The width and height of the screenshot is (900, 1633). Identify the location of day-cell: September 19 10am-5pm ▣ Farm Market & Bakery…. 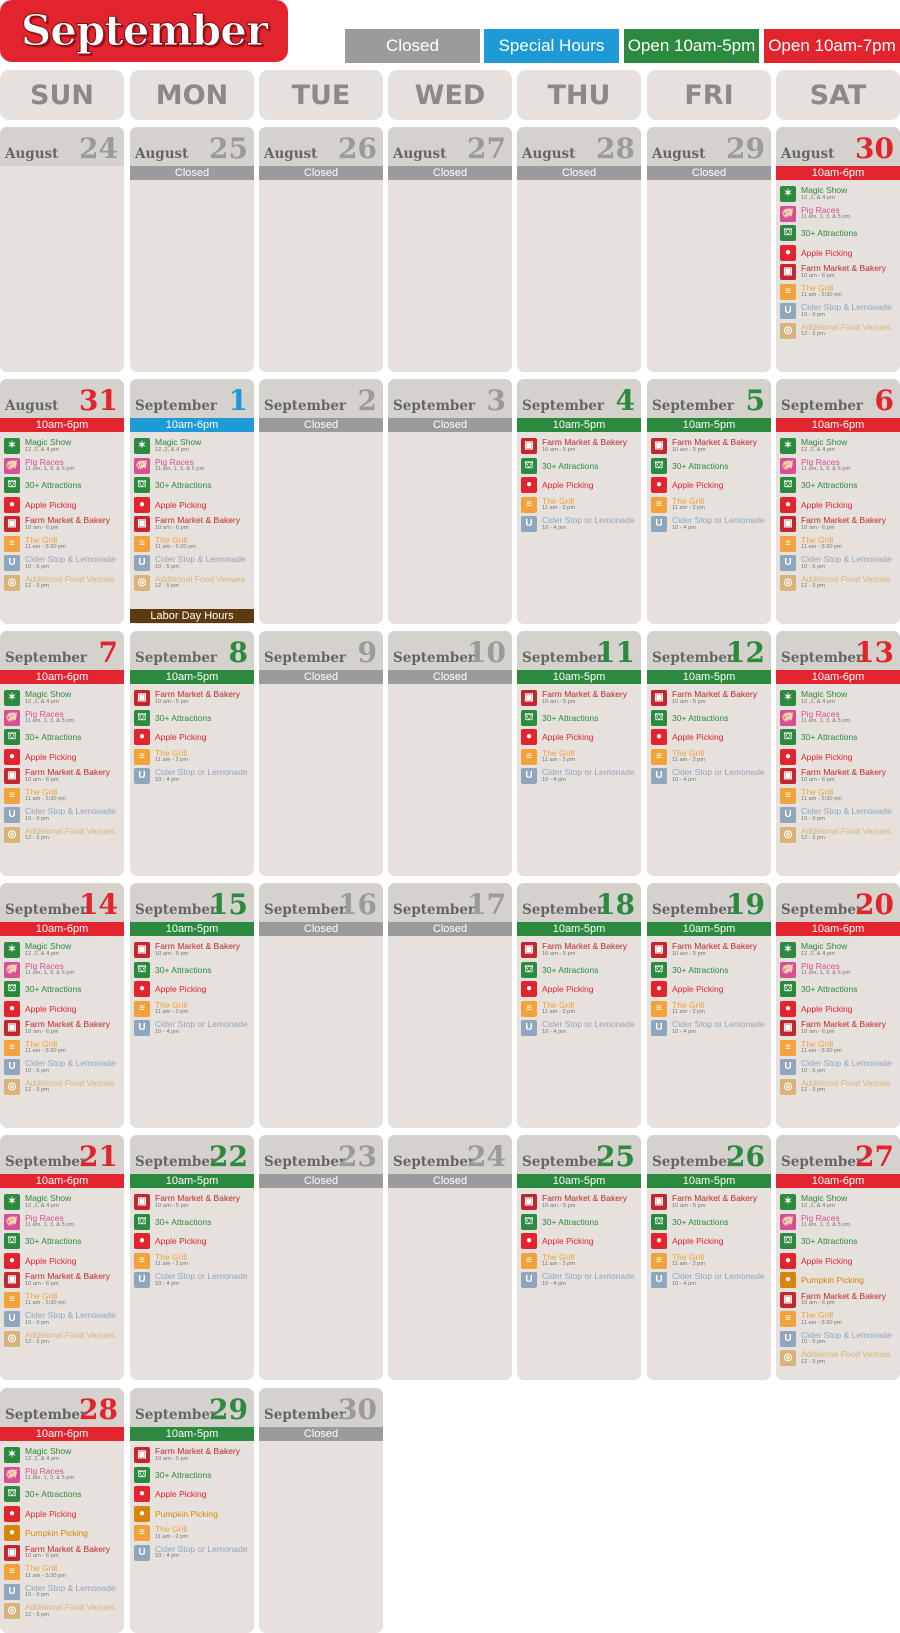
(709, 1005).